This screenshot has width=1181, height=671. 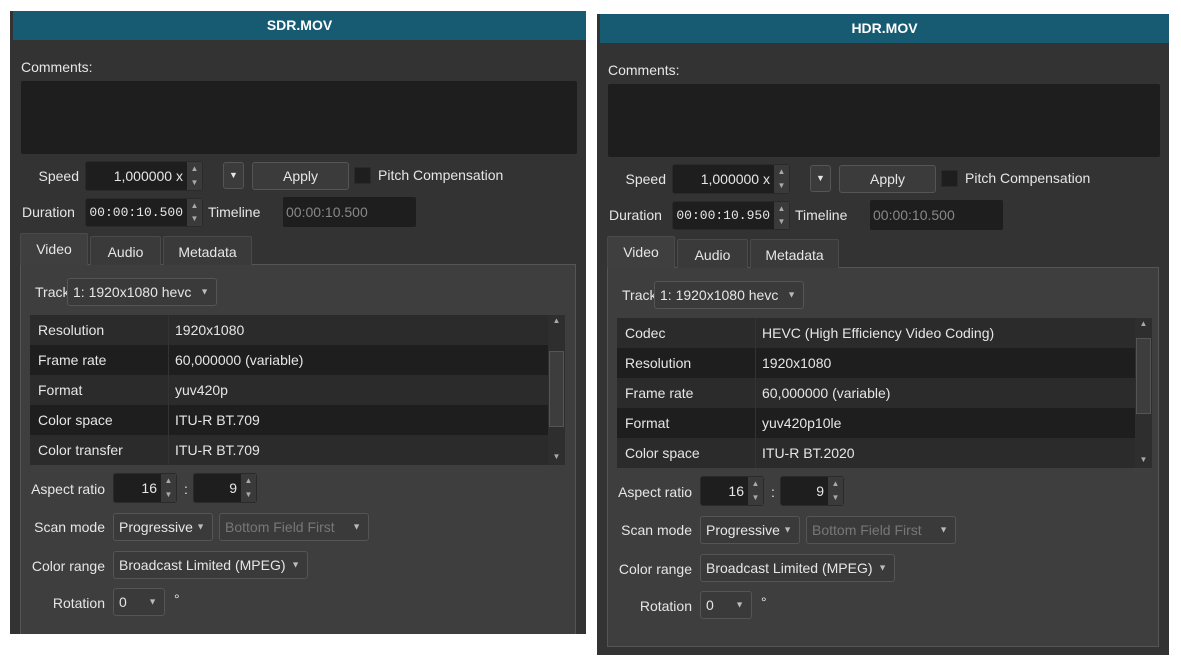 I want to click on field-order-combobox: Bottom Field First ▼, so click(x=881, y=530).